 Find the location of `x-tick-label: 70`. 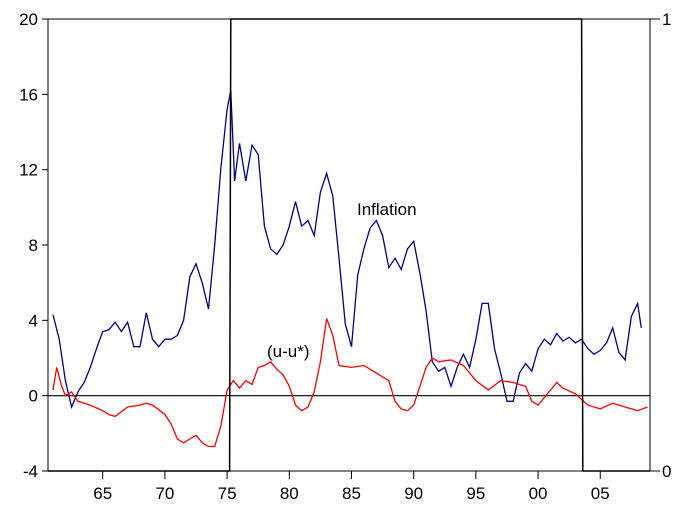

x-tick-label: 70 is located at coordinates (164, 493).